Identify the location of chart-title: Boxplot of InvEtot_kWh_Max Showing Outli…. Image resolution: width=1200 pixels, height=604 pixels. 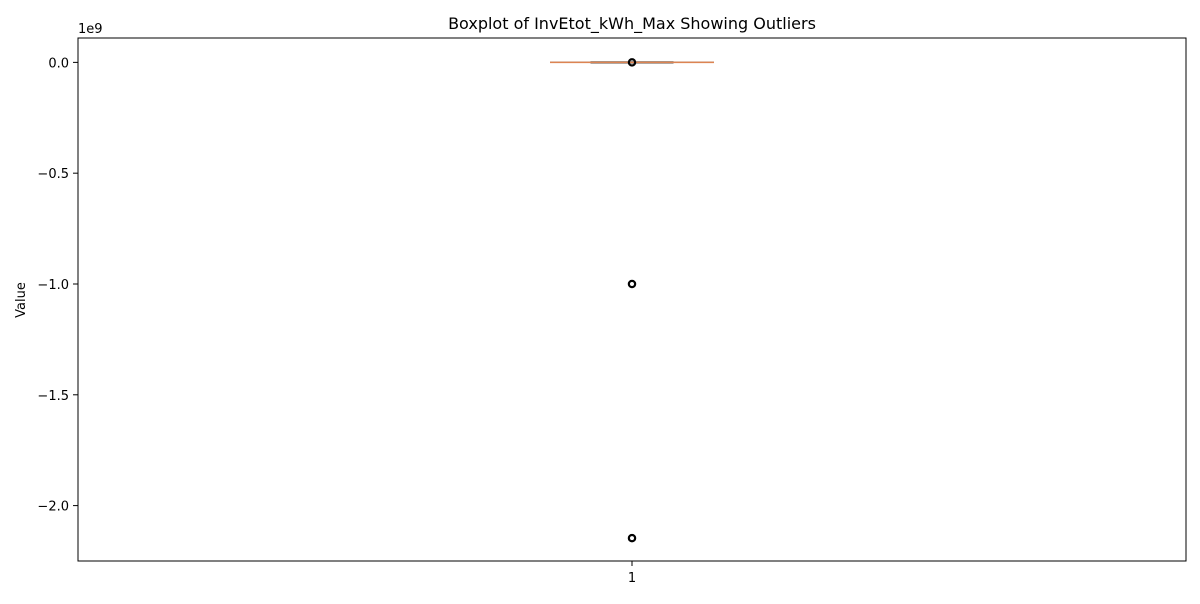
(632, 24).